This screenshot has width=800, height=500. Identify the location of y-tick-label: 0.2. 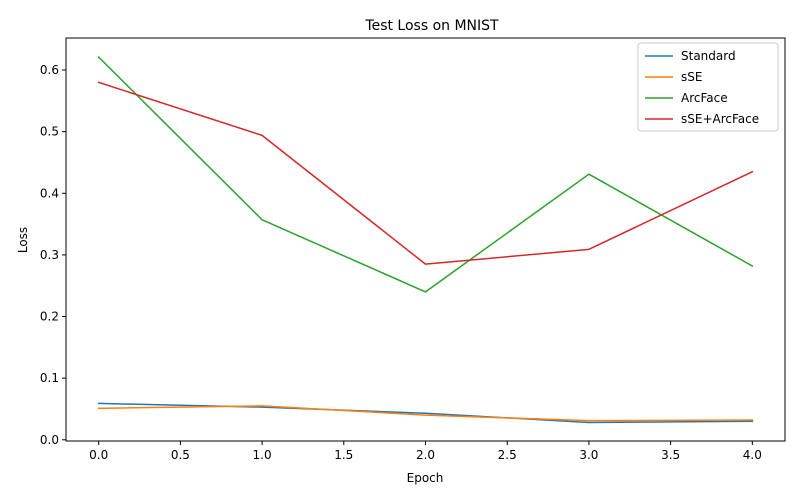
(49, 317).